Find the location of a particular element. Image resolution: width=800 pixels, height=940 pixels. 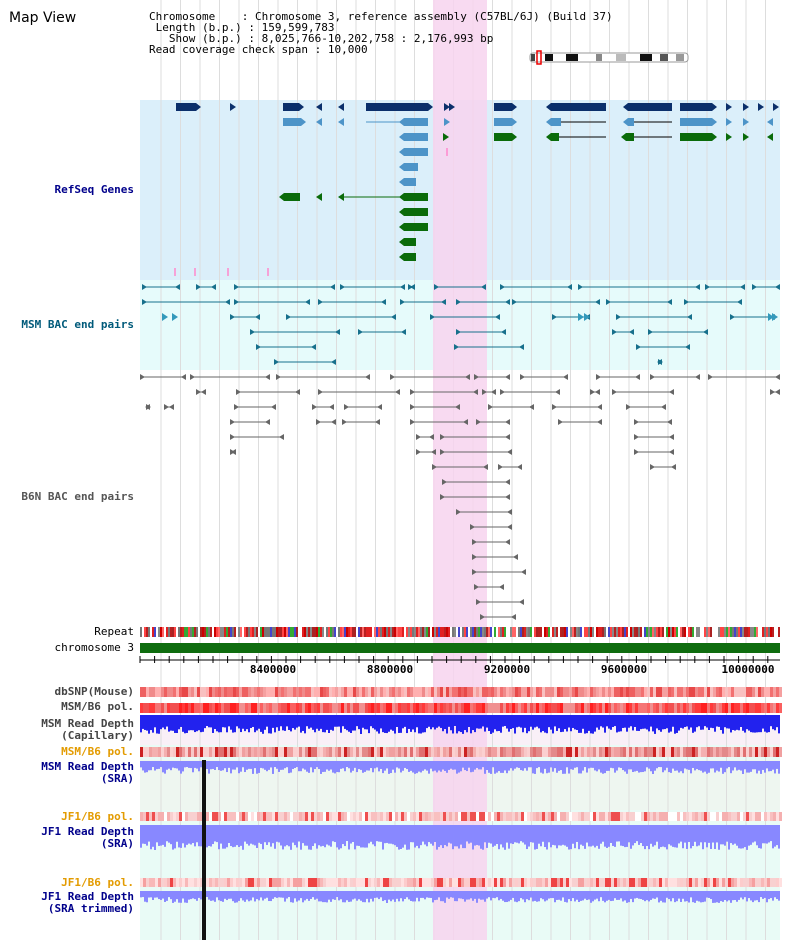

refseq-genes-track-label: RefSeq Genes is located at coordinates (94, 189).